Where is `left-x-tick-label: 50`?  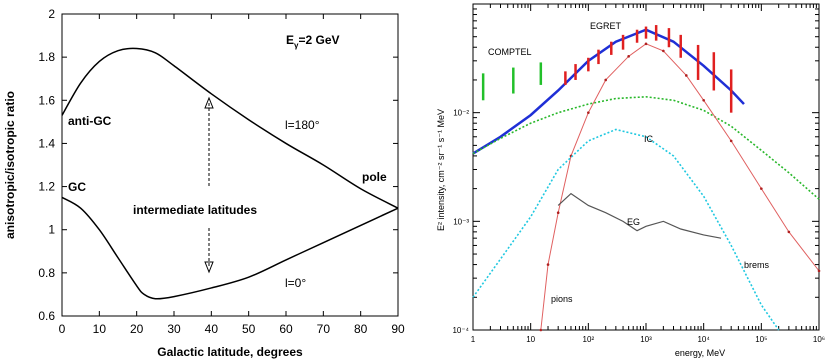 left-x-tick-label: 50 is located at coordinates (249, 329).